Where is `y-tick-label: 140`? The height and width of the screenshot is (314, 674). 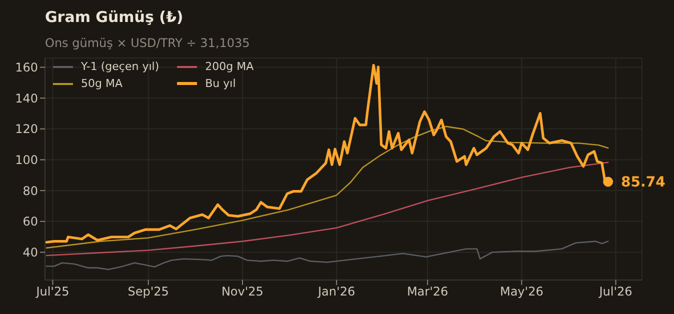 y-tick-label: 140 is located at coordinates (26, 98).